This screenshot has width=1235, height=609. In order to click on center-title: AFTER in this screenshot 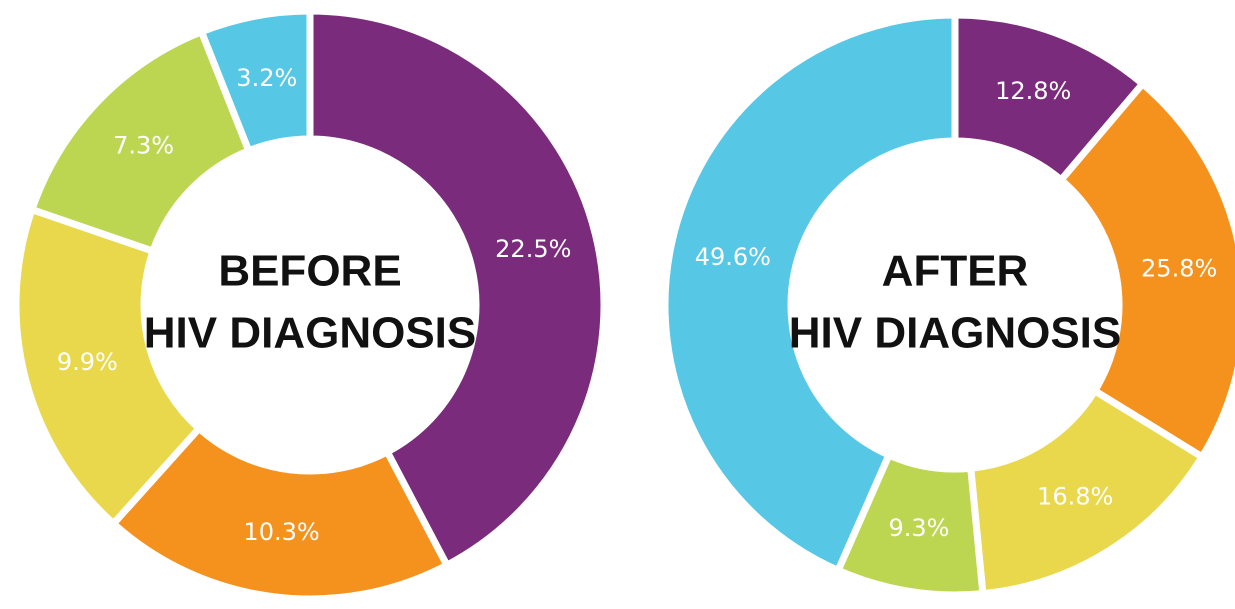, I will do `click(955, 271)`.